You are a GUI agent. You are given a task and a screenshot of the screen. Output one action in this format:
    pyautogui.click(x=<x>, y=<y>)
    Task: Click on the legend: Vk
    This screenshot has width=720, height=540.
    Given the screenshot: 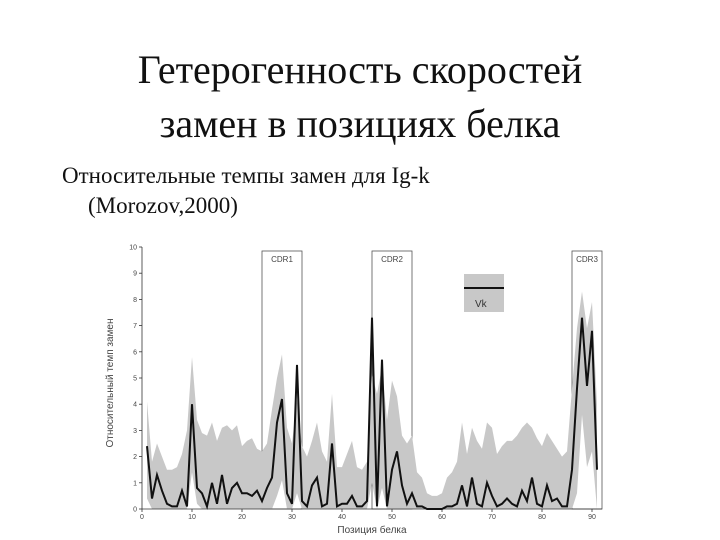 What is the action you would take?
    pyautogui.click(x=484, y=293)
    